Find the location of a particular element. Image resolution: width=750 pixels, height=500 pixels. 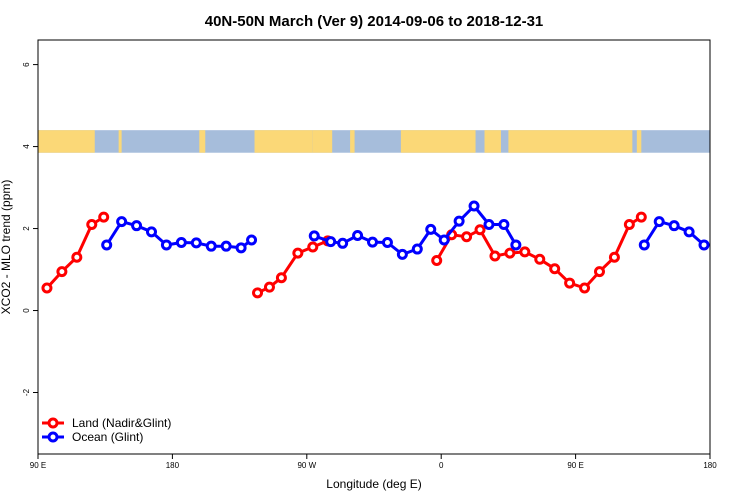

legend: Land (Nadir&Glint) Ocean (Glint) is located at coordinates (106, 430).